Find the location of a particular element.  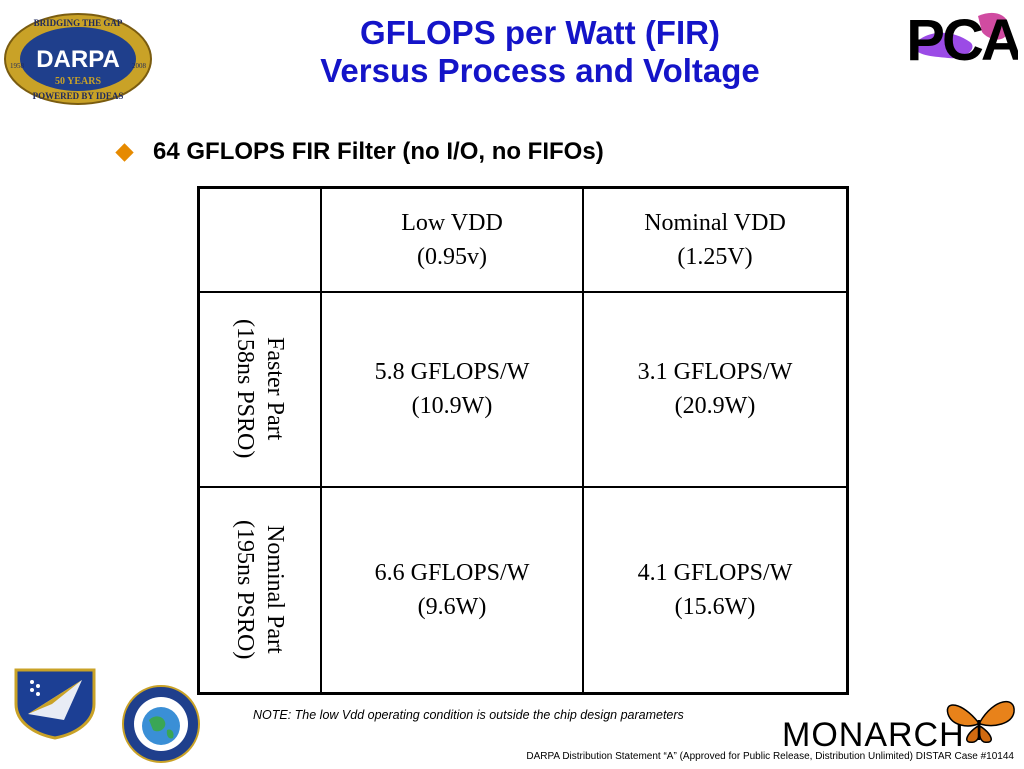

darpa-bottom-text: POWERED BY IDEAS is located at coordinates (78, 96).